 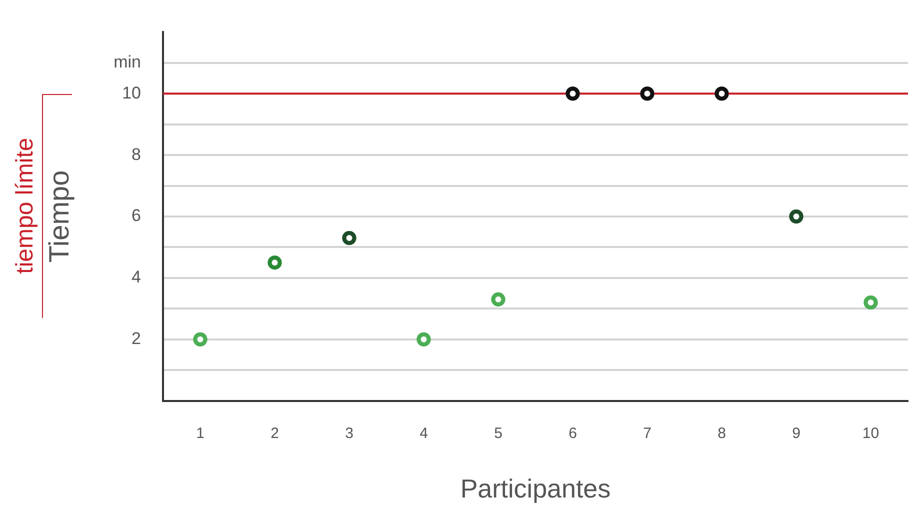 I want to click on y-tick-label: 2, so click(x=136, y=338).